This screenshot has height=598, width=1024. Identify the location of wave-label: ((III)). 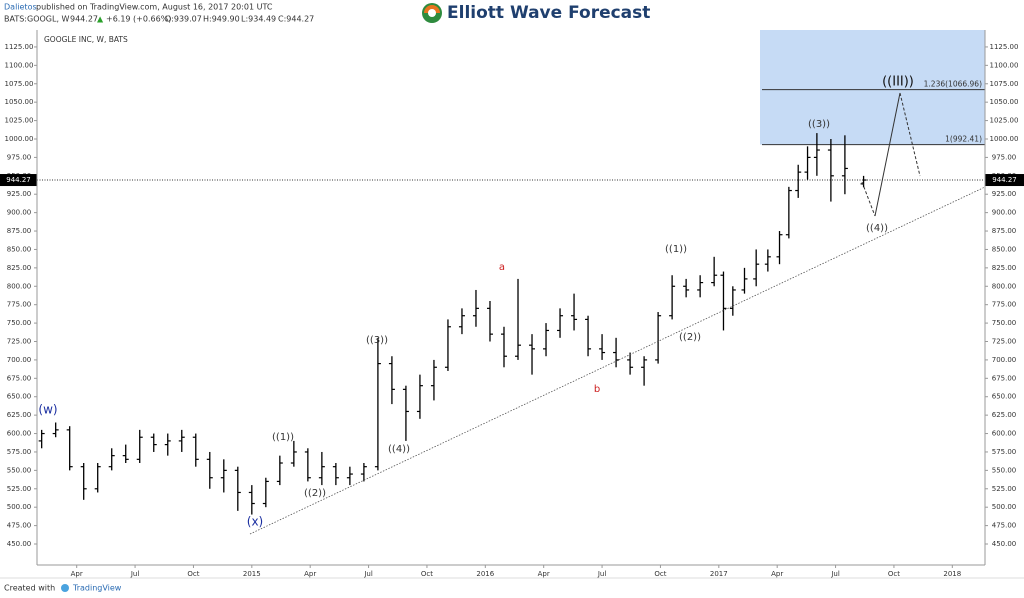
(898, 82).